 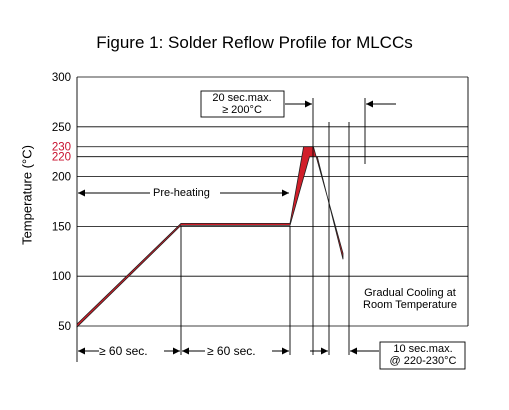 I want to click on cooling-line1: Gradual Cooling at, so click(x=410, y=293).